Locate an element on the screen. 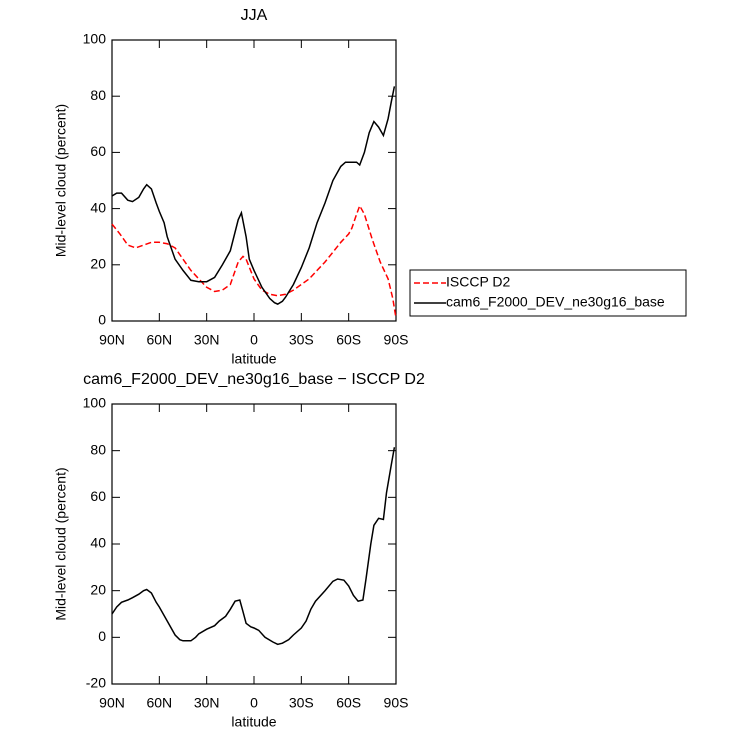 Image resolution: width=733 pixels, height=736 pixels. chart-title: cam6_F2000_DEV_ne30g16_base − ISCCP D2 is located at coordinates (254, 379).